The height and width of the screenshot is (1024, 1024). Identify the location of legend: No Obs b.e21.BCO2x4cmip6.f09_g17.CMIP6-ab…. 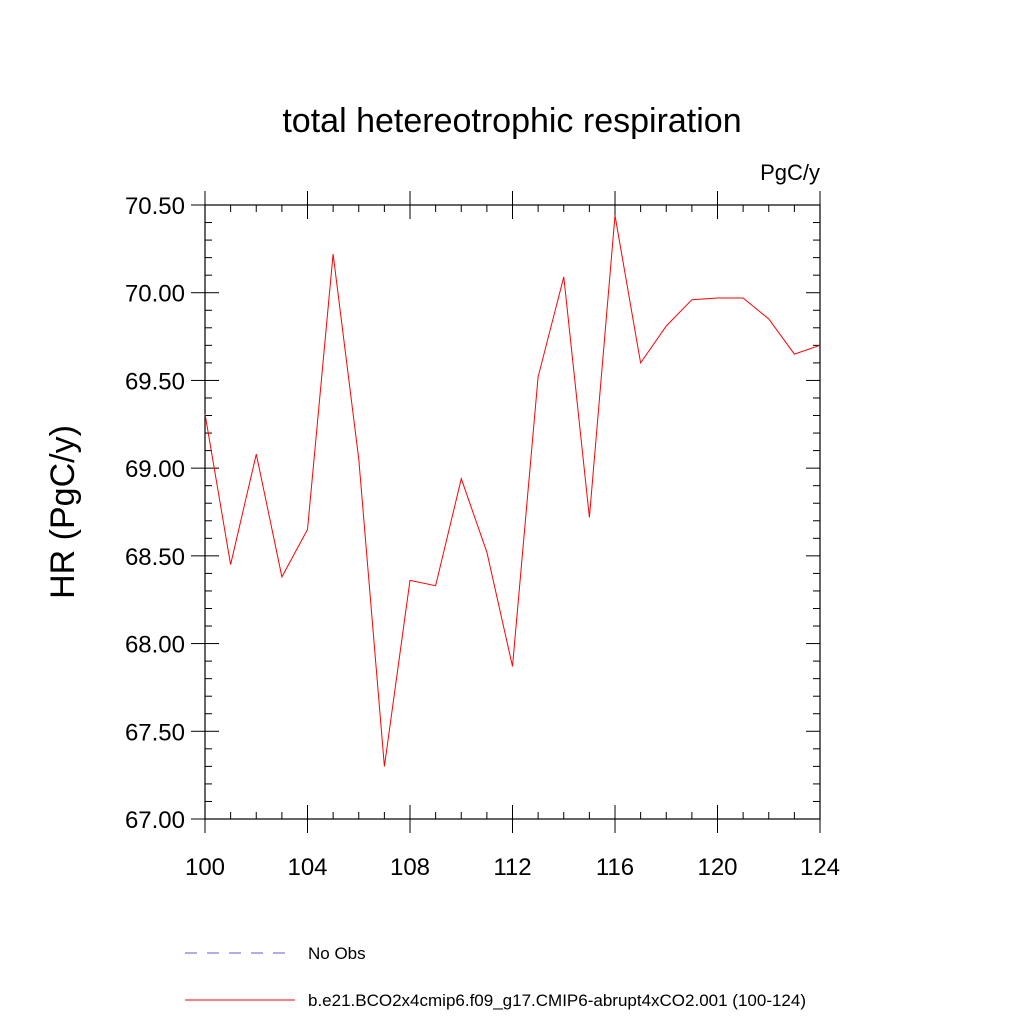
(495, 977).